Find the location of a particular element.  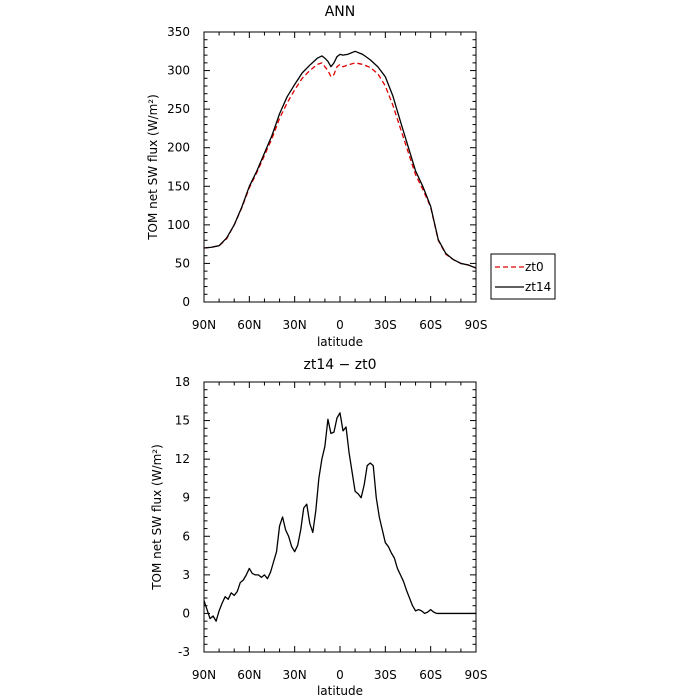

y-tick-label: 100 is located at coordinates (178, 225).